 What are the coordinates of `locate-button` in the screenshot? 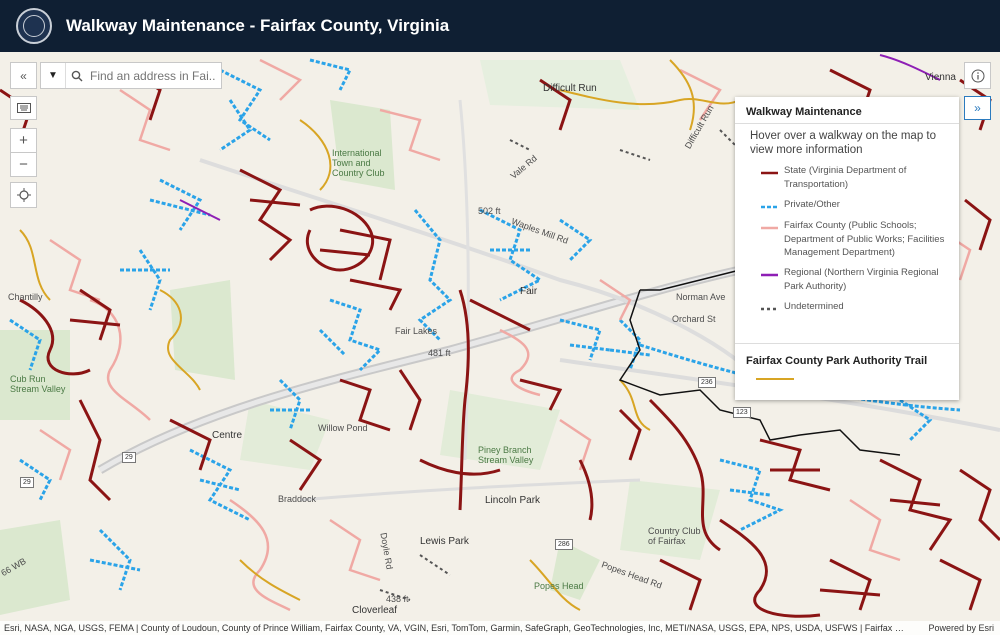 It's located at (23, 195).